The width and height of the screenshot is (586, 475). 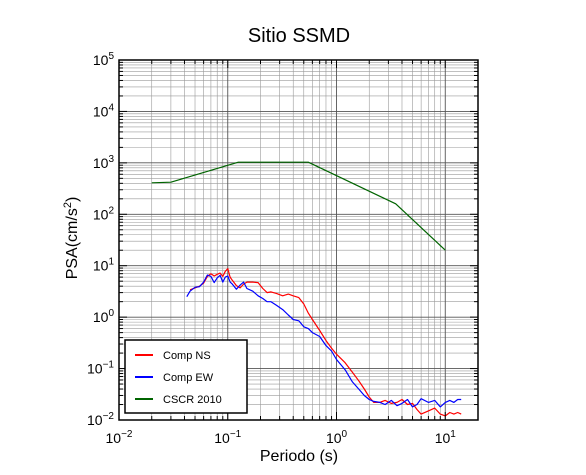 What do you see at coordinates (192, 400) in the screenshot?
I see `legend-label-cscr-2010: CSCR 2010` at bounding box center [192, 400].